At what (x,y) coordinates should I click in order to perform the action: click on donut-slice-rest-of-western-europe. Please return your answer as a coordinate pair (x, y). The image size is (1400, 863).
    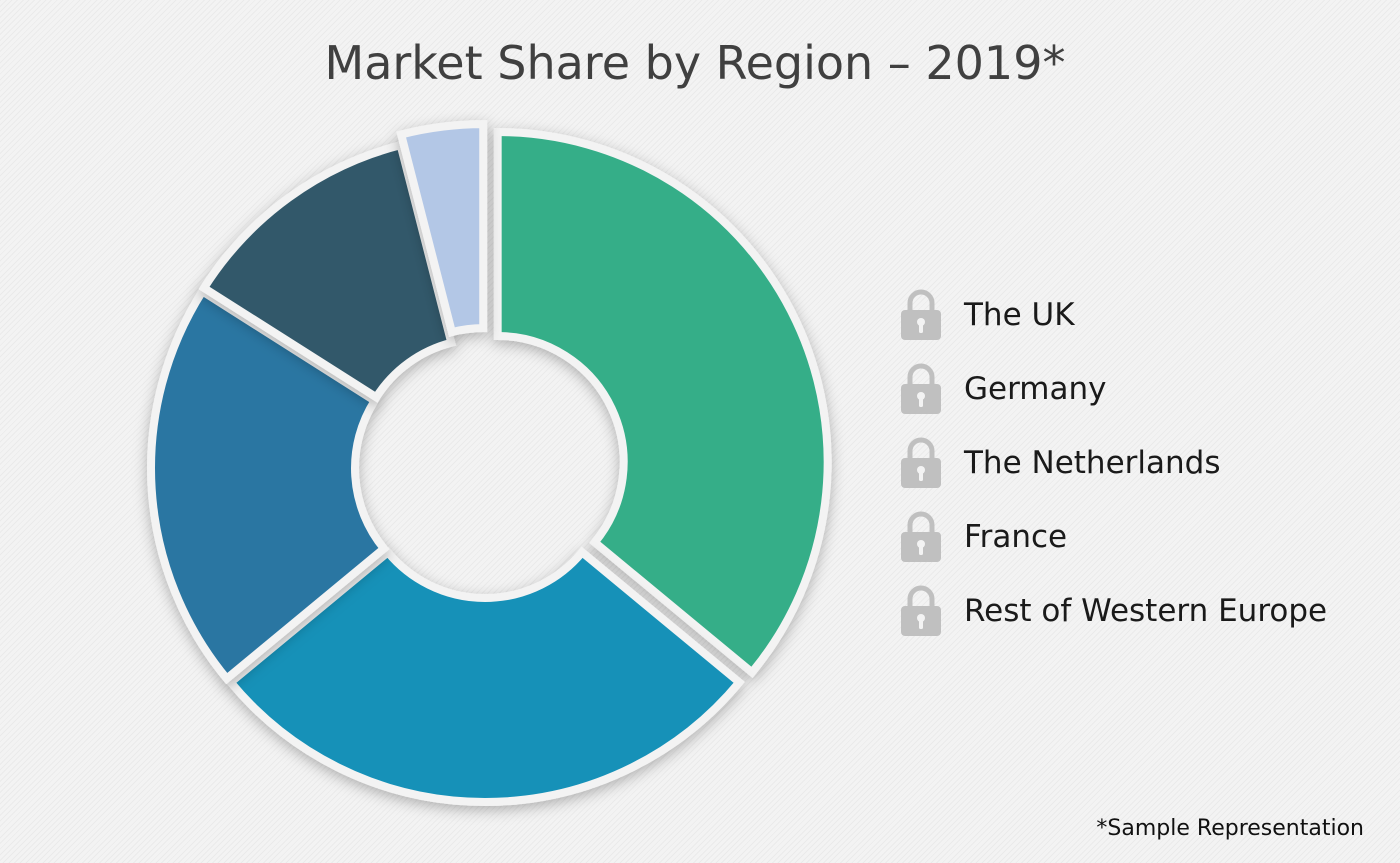
    Looking at the image, I should click on (442, 228).